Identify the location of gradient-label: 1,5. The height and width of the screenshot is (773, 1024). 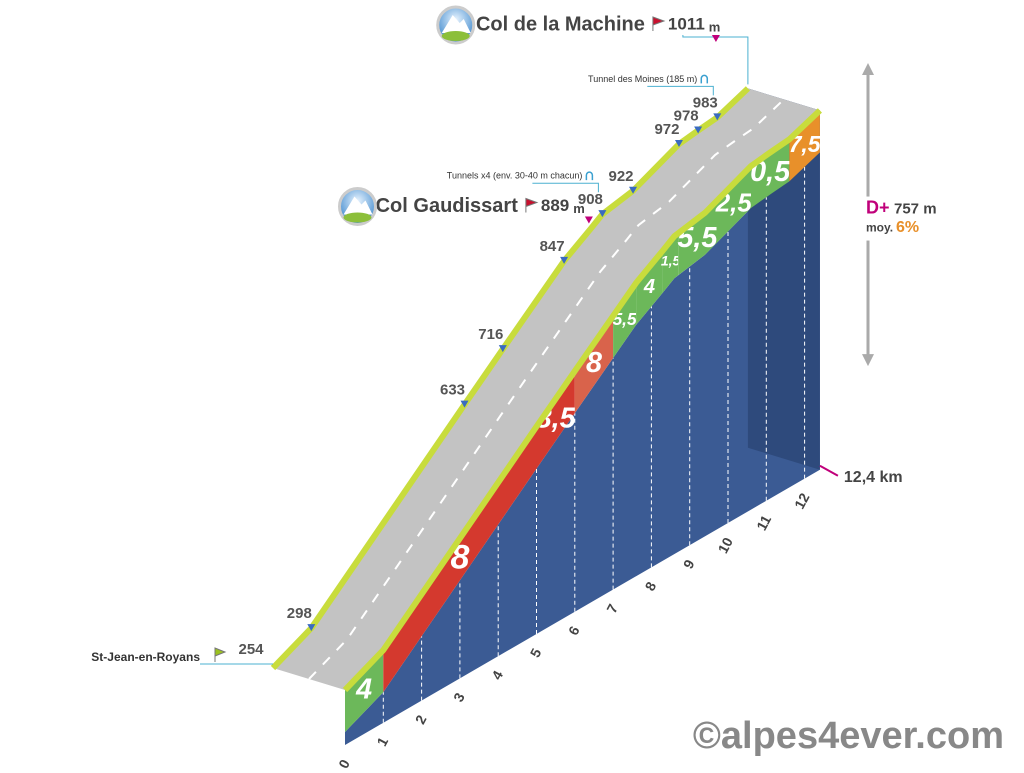
(671, 261).